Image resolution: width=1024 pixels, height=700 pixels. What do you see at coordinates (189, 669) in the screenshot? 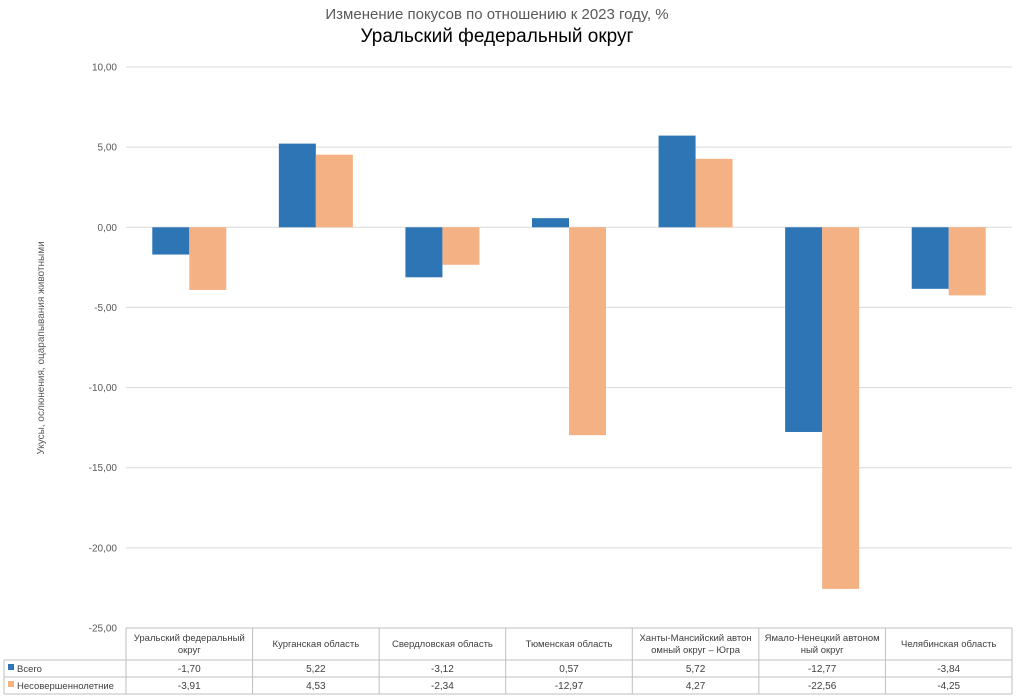
I see `data-cell: -1,70` at bounding box center [189, 669].